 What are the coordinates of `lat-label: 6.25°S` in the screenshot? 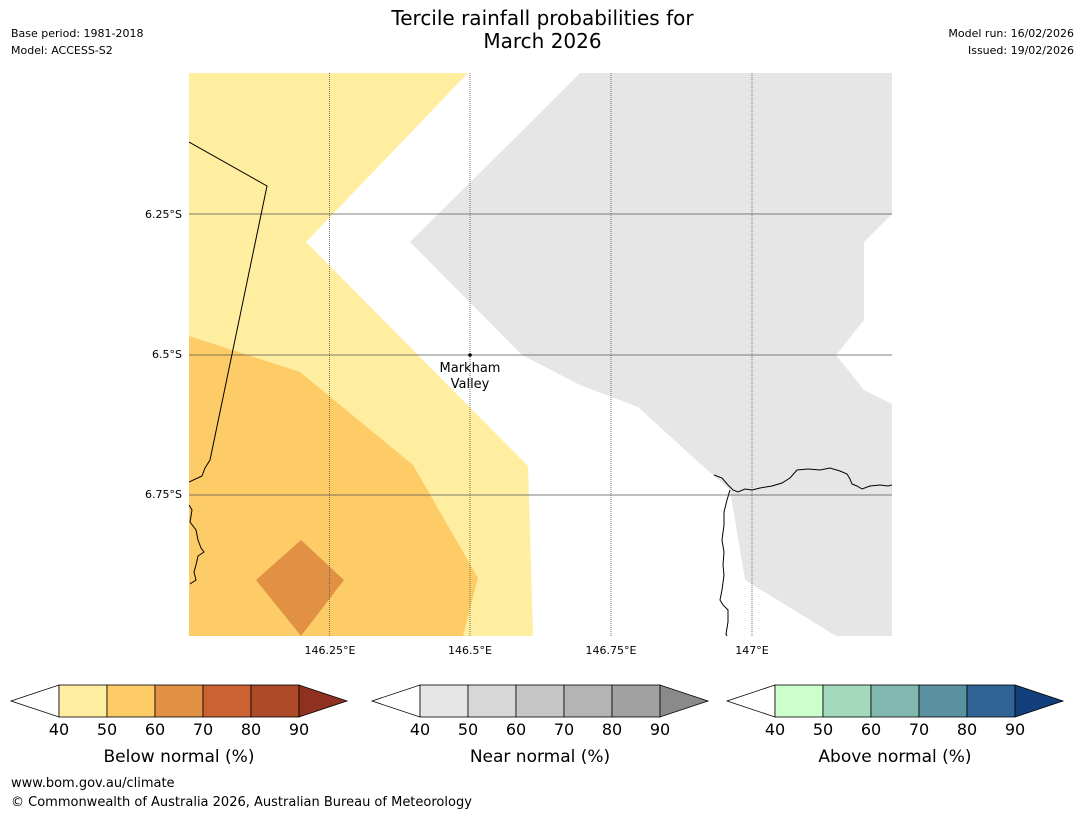 It's located at (163, 214).